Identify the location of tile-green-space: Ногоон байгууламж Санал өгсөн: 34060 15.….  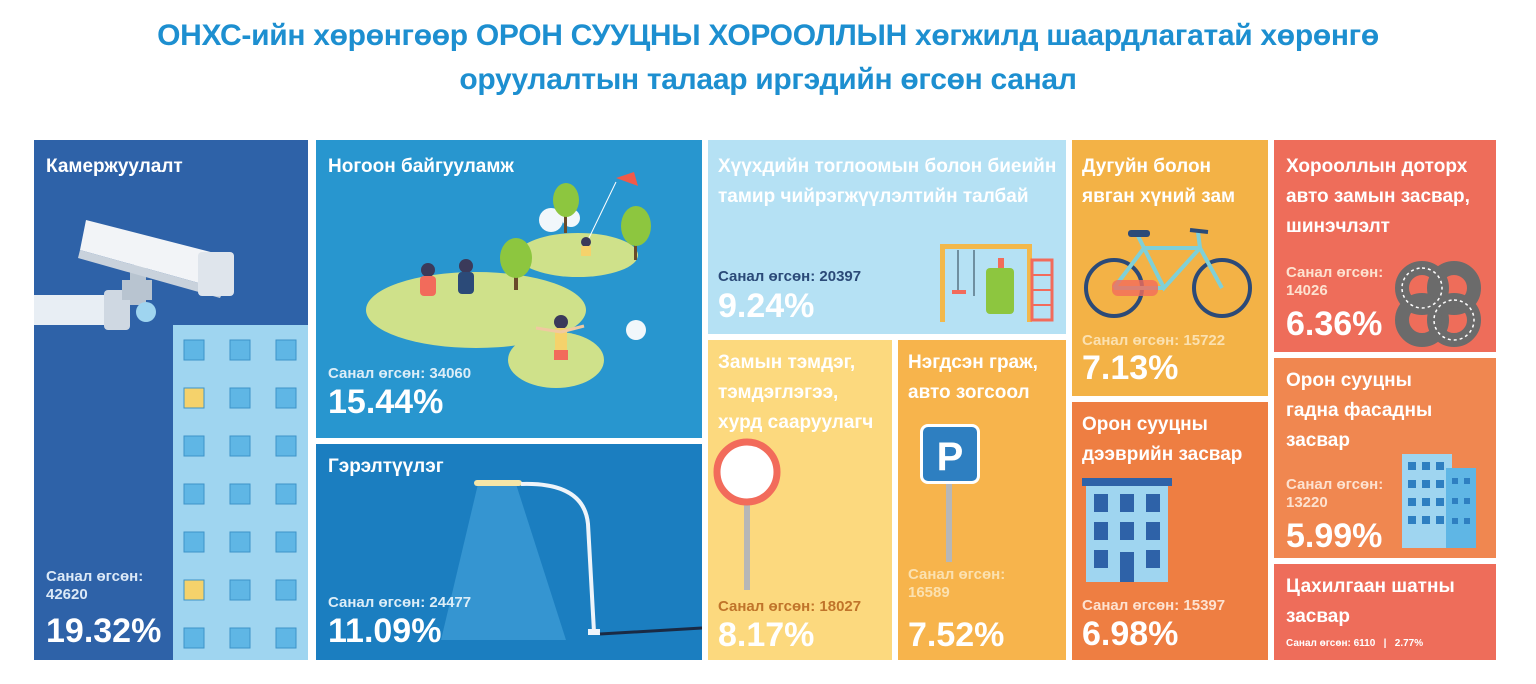
(509, 289).